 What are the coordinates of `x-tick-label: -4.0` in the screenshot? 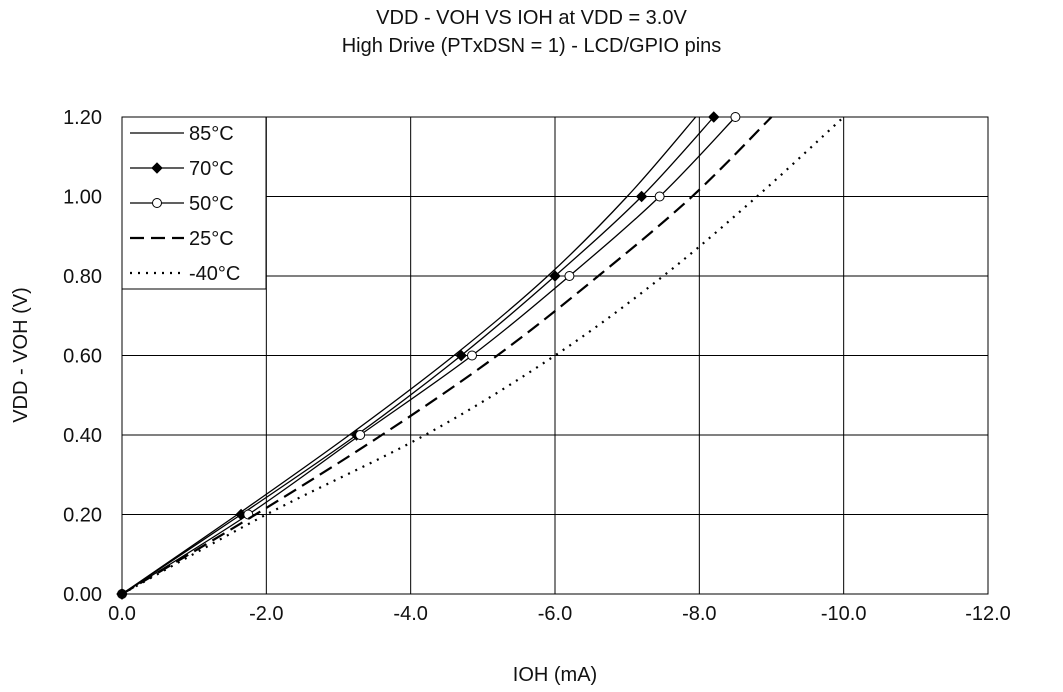 It's located at (410, 614).